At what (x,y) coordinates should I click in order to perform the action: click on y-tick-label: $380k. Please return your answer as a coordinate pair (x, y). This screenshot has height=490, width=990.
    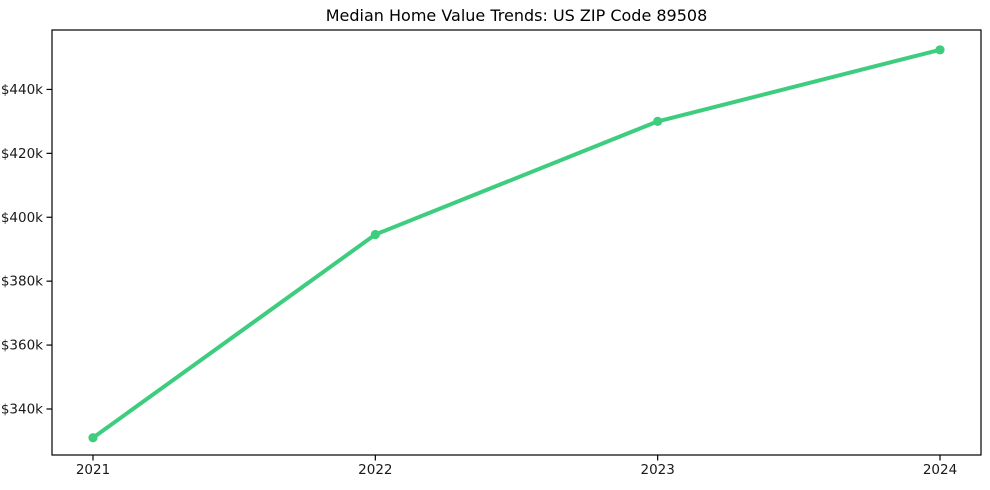
    Looking at the image, I should click on (22, 282).